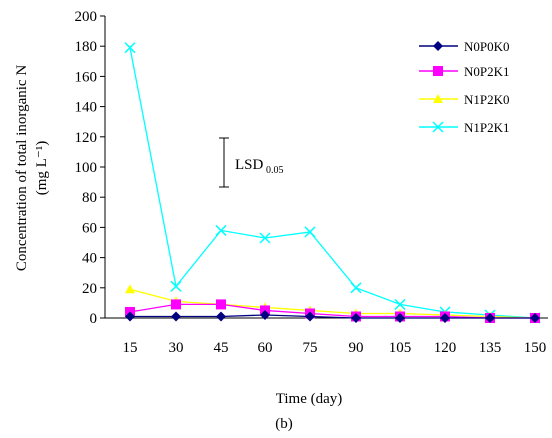 This screenshot has width=552, height=438. Describe the element at coordinates (221, 348) in the screenshot. I see `x-tick-label: 45` at that location.